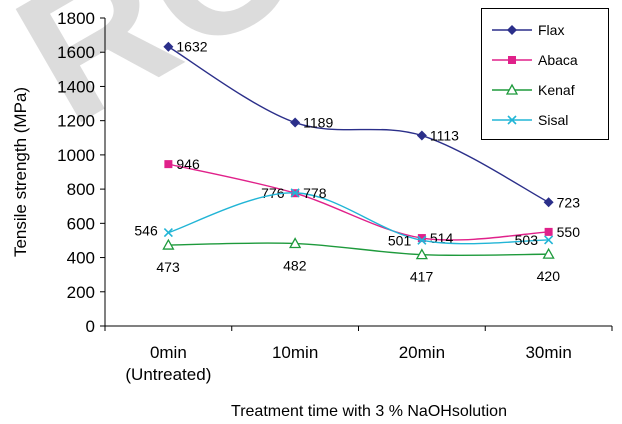 The image size is (622, 424). What do you see at coordinates (315, 193) in the screenshot?
I see `data-label-sisal: 778` at bounding box center [315, 193].